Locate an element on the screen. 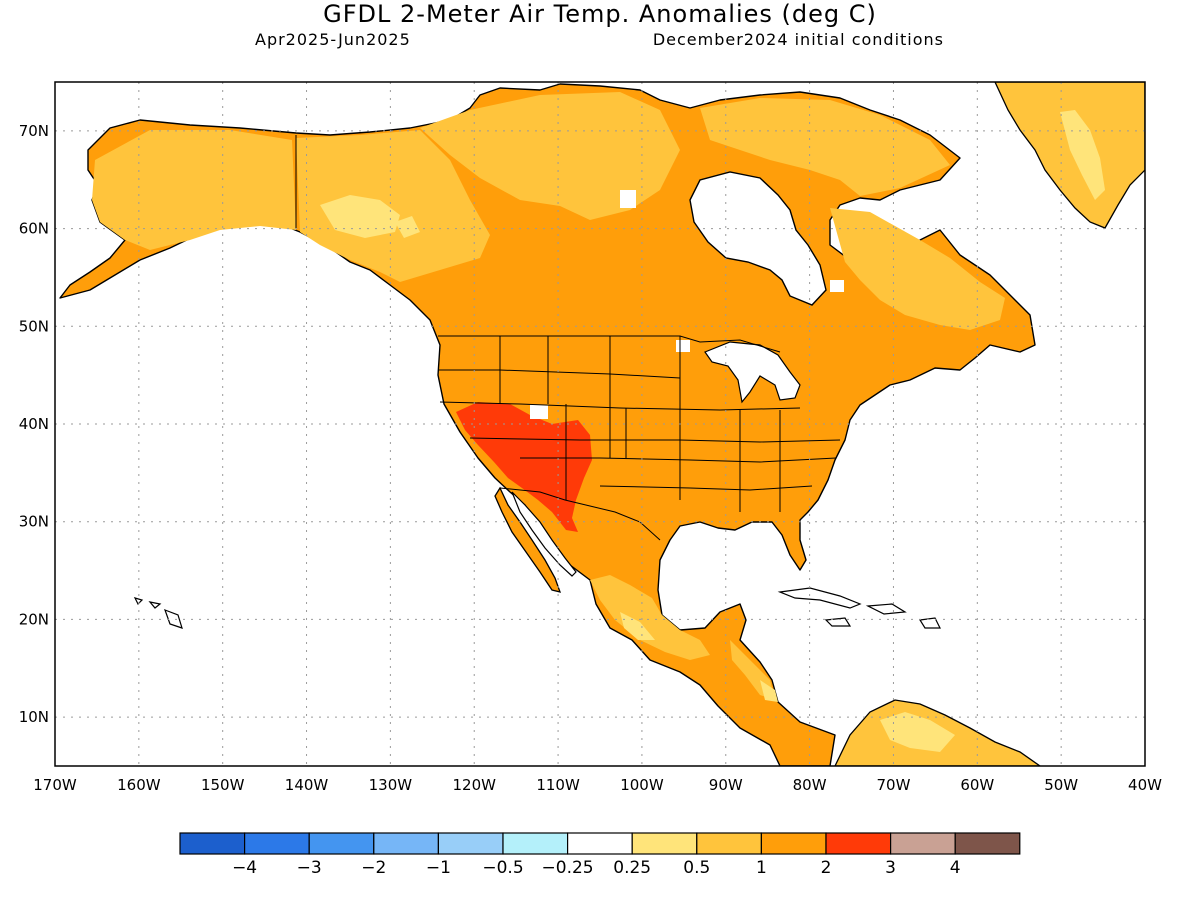  latitude-tick-label: 20N is located at coordinates (34, 619).